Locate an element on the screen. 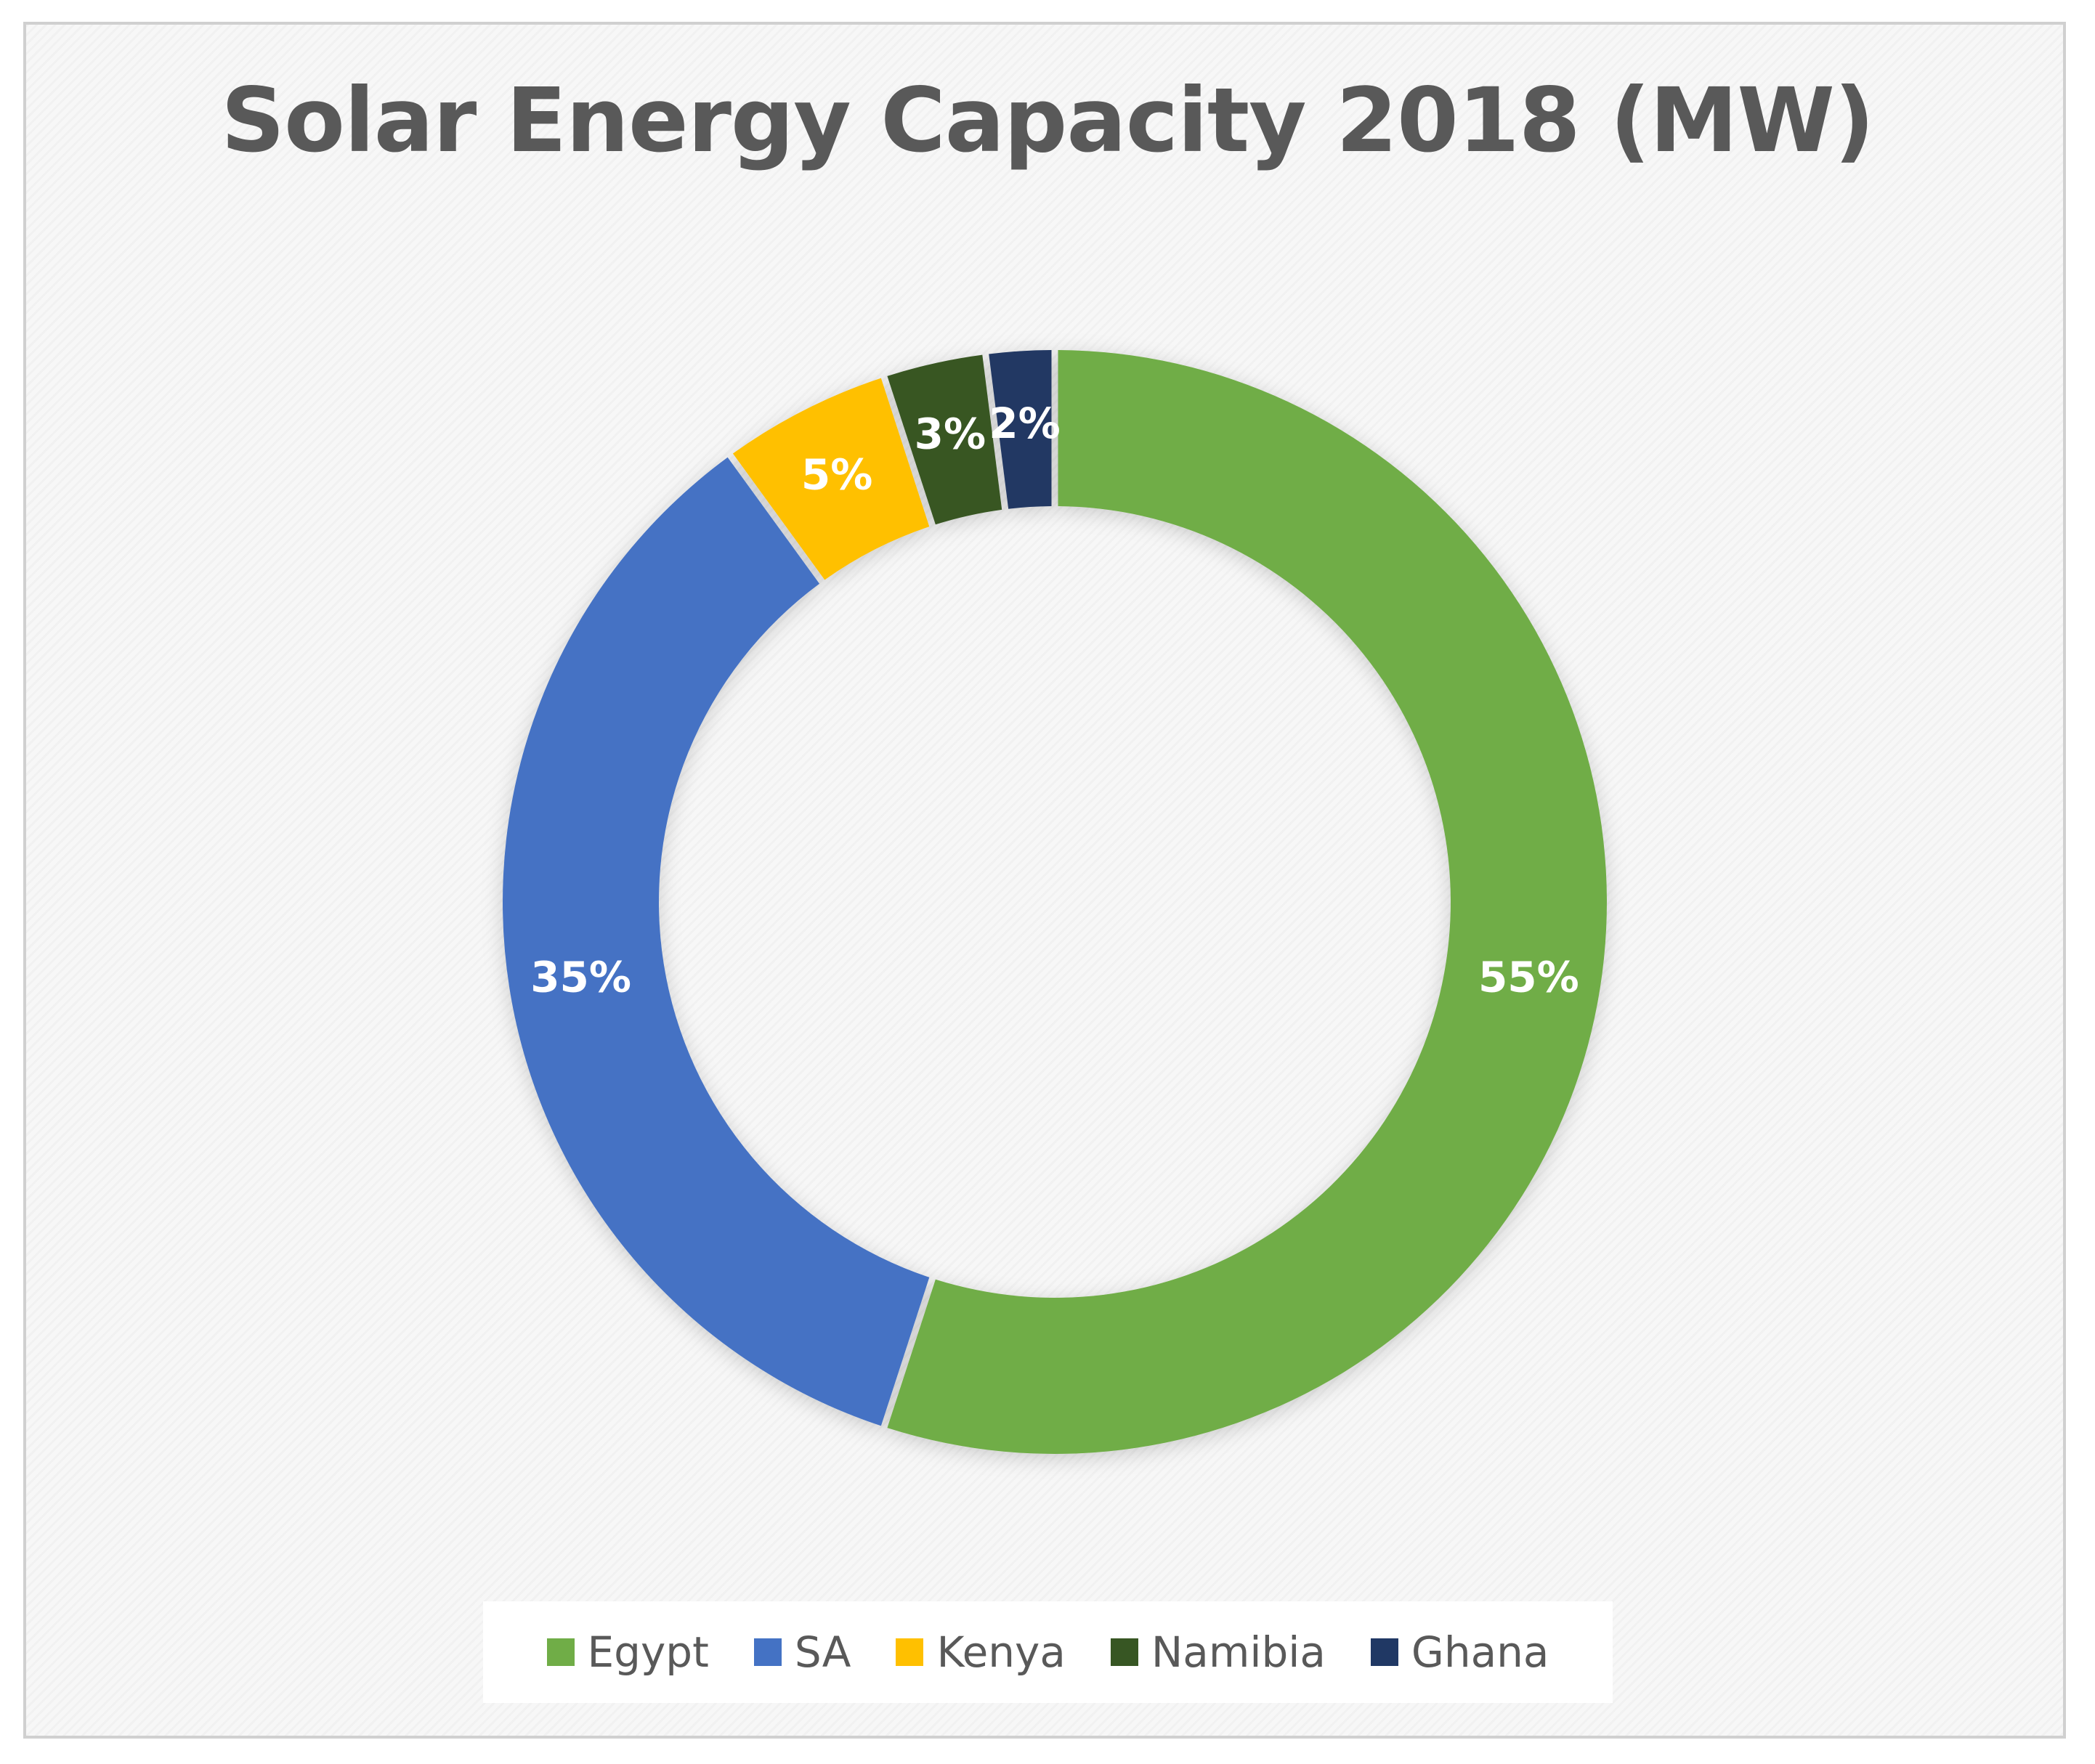  legend-item-kenya: Kenya is located at coordinates (981, 1652).